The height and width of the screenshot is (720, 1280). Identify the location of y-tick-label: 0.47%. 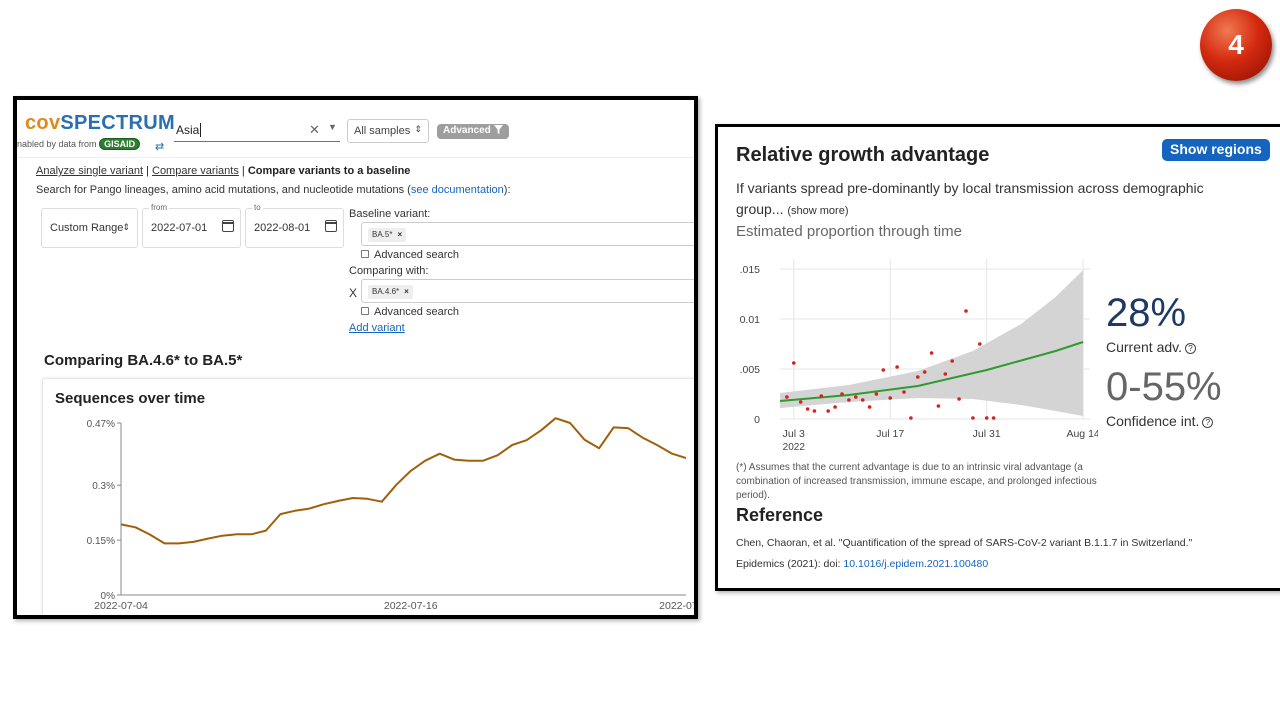
(101, 424).